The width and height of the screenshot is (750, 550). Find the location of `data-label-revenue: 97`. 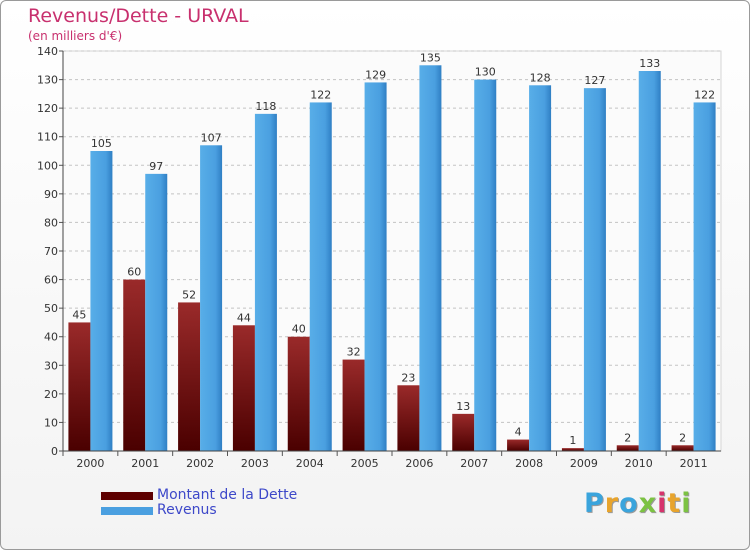

data-label-revenue: 97 is located at coordinates (156, 166).